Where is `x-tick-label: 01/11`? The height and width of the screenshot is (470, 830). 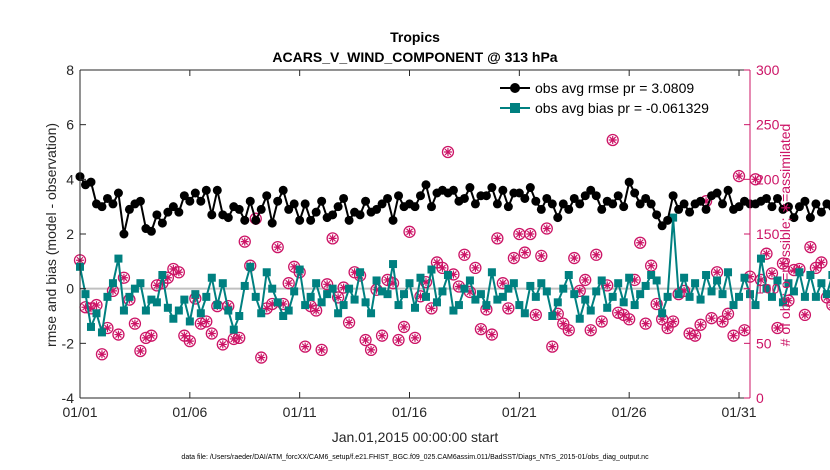 x-tick-label: 01/11 is located at coordinates (300, 412).